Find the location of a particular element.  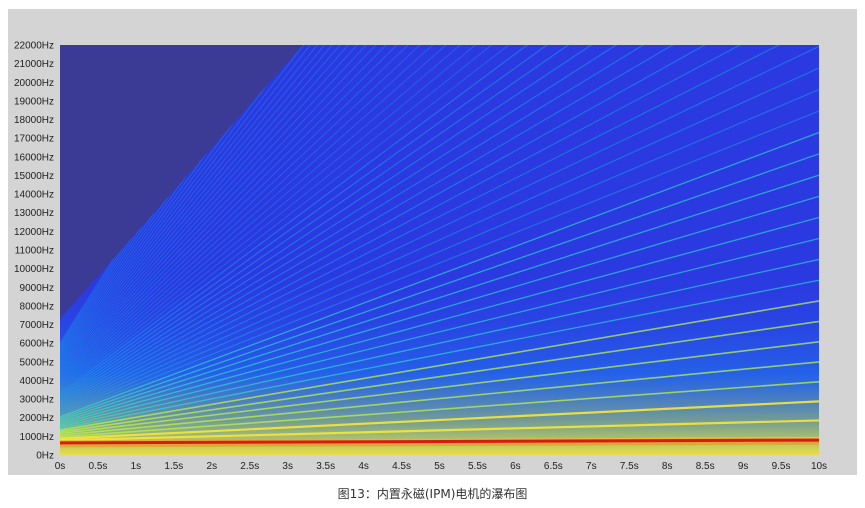

x-tick-label: 0.5s is located at coordinates (97, 466).